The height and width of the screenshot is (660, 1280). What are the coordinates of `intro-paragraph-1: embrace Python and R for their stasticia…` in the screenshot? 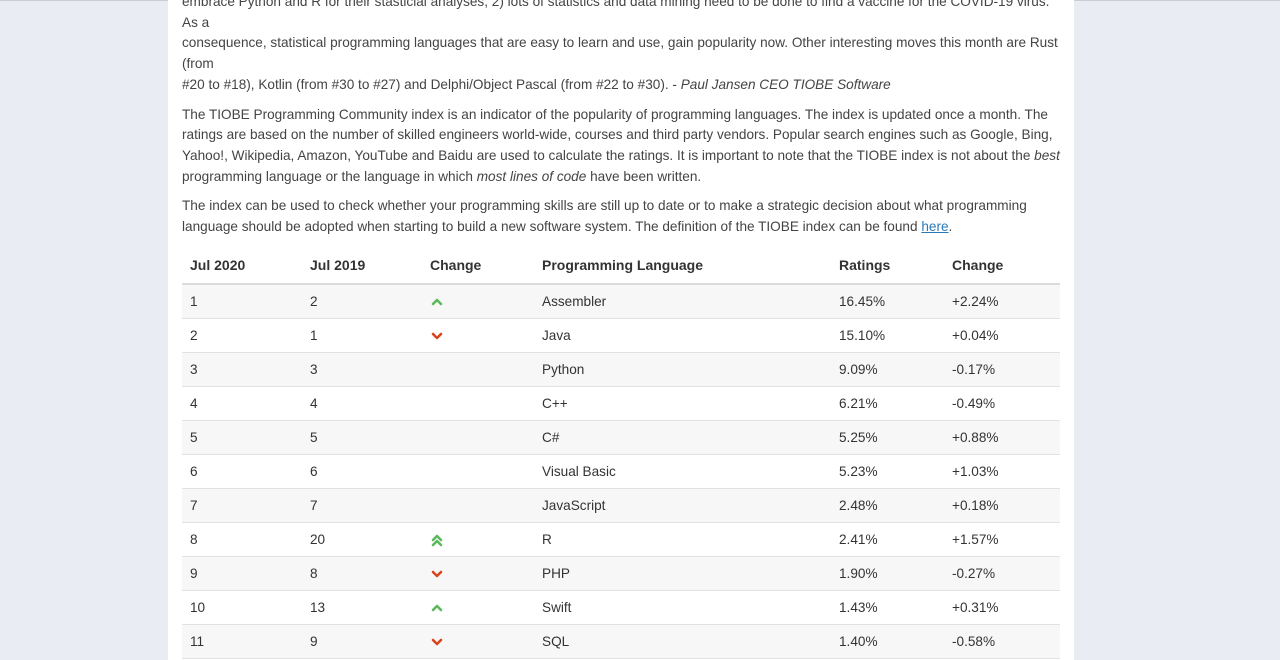 It's located at (621, 48).